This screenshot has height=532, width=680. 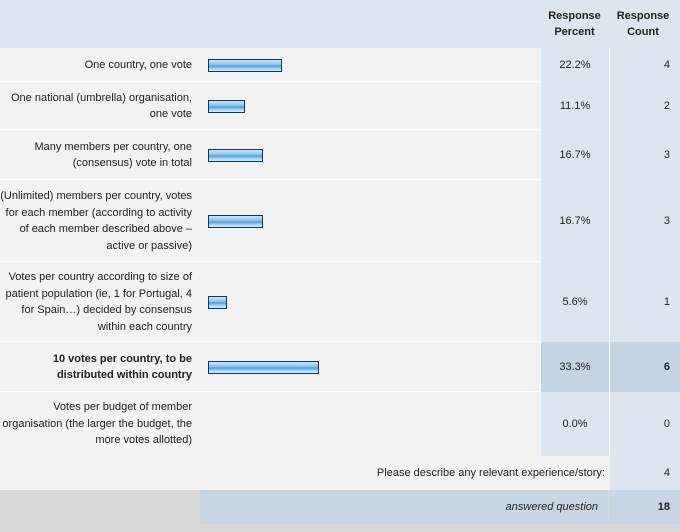 What do you see at coordinates (404, 507) in the screenshot?
I see `answered-question-label: answered question` at bounding box center [404, 507].